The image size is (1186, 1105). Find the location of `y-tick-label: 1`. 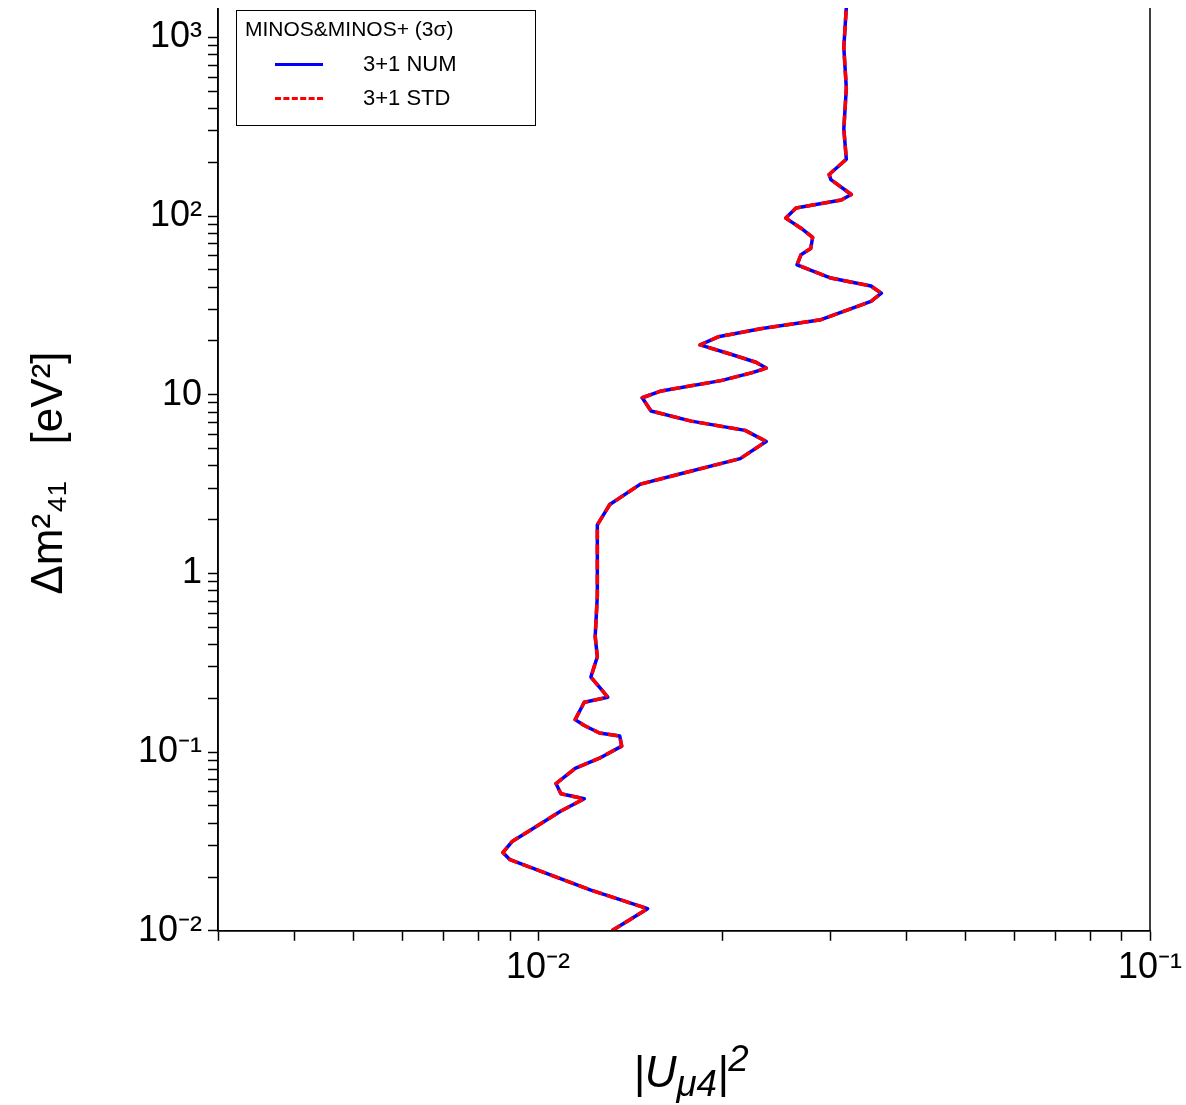

y-tick-label: 1 is located at coordinates (192, 571).